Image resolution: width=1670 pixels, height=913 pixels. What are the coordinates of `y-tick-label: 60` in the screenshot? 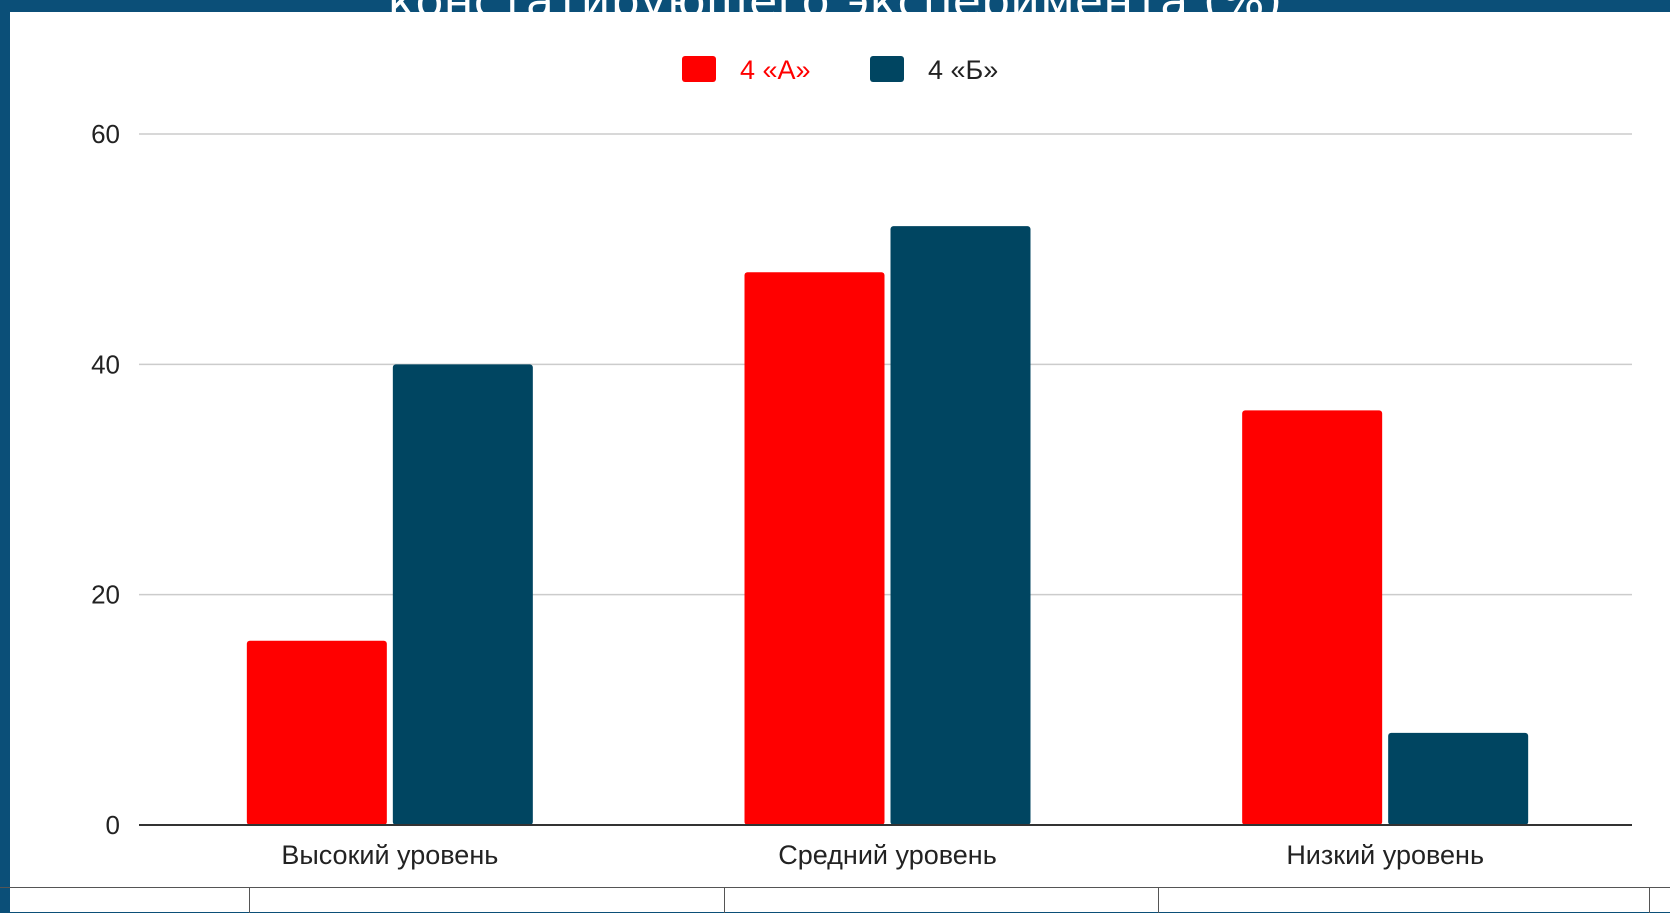 It's located at (105, 134).